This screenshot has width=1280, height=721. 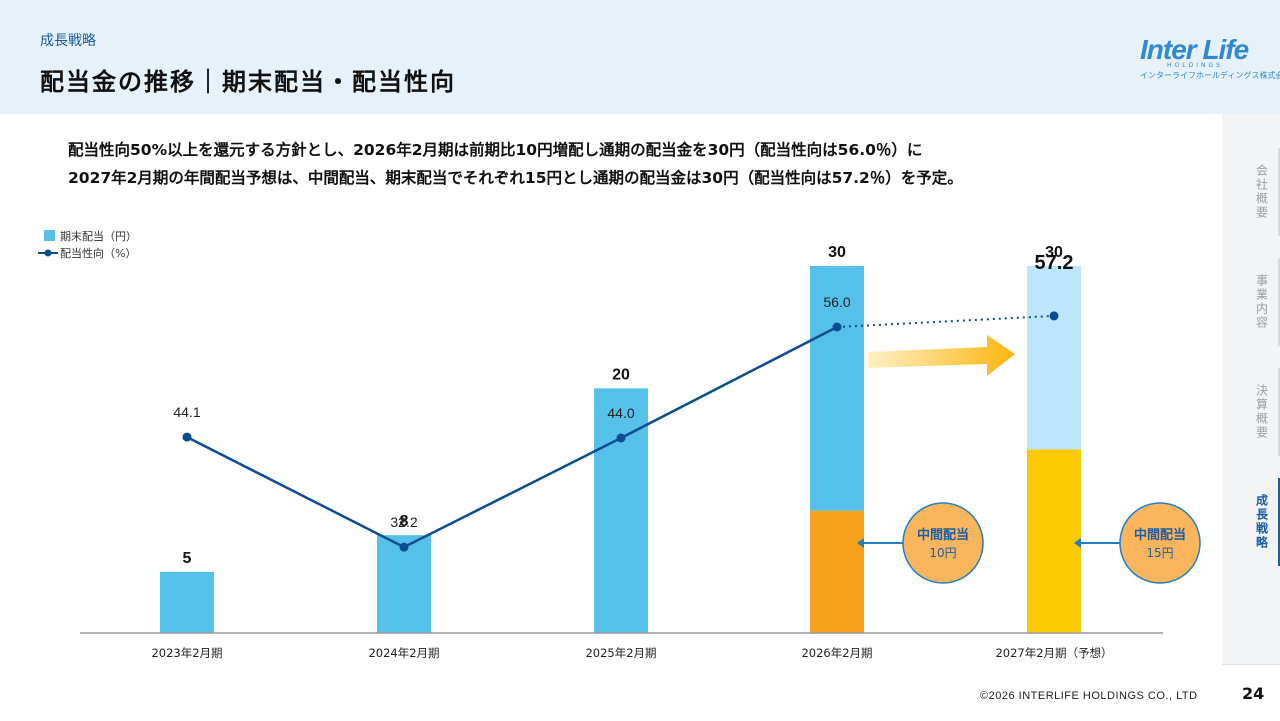 I want to click on x-tick-label-4: 2027年2月期（予想）, so click(x=1053, y=653).